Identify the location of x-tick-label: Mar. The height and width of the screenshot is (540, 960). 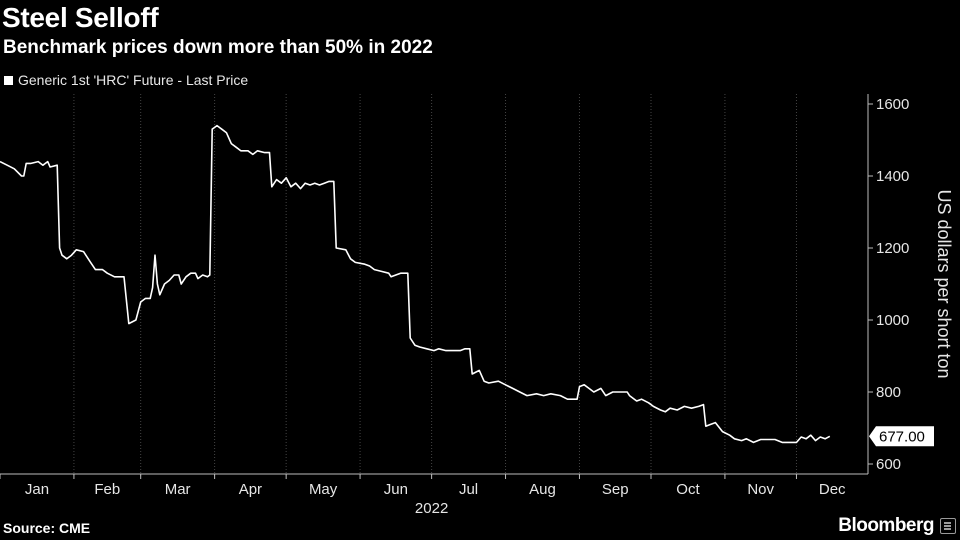
(178, 489).